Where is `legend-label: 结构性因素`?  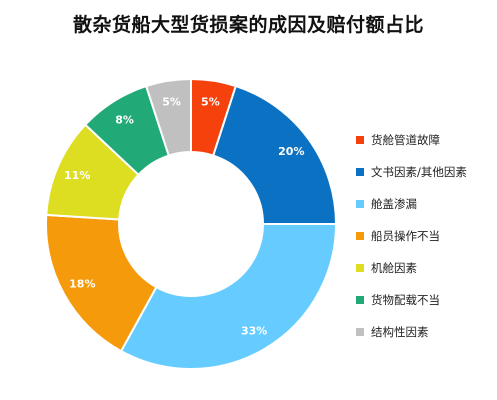
legend-label: 结构性因素 is located at coordinates (400, 332).